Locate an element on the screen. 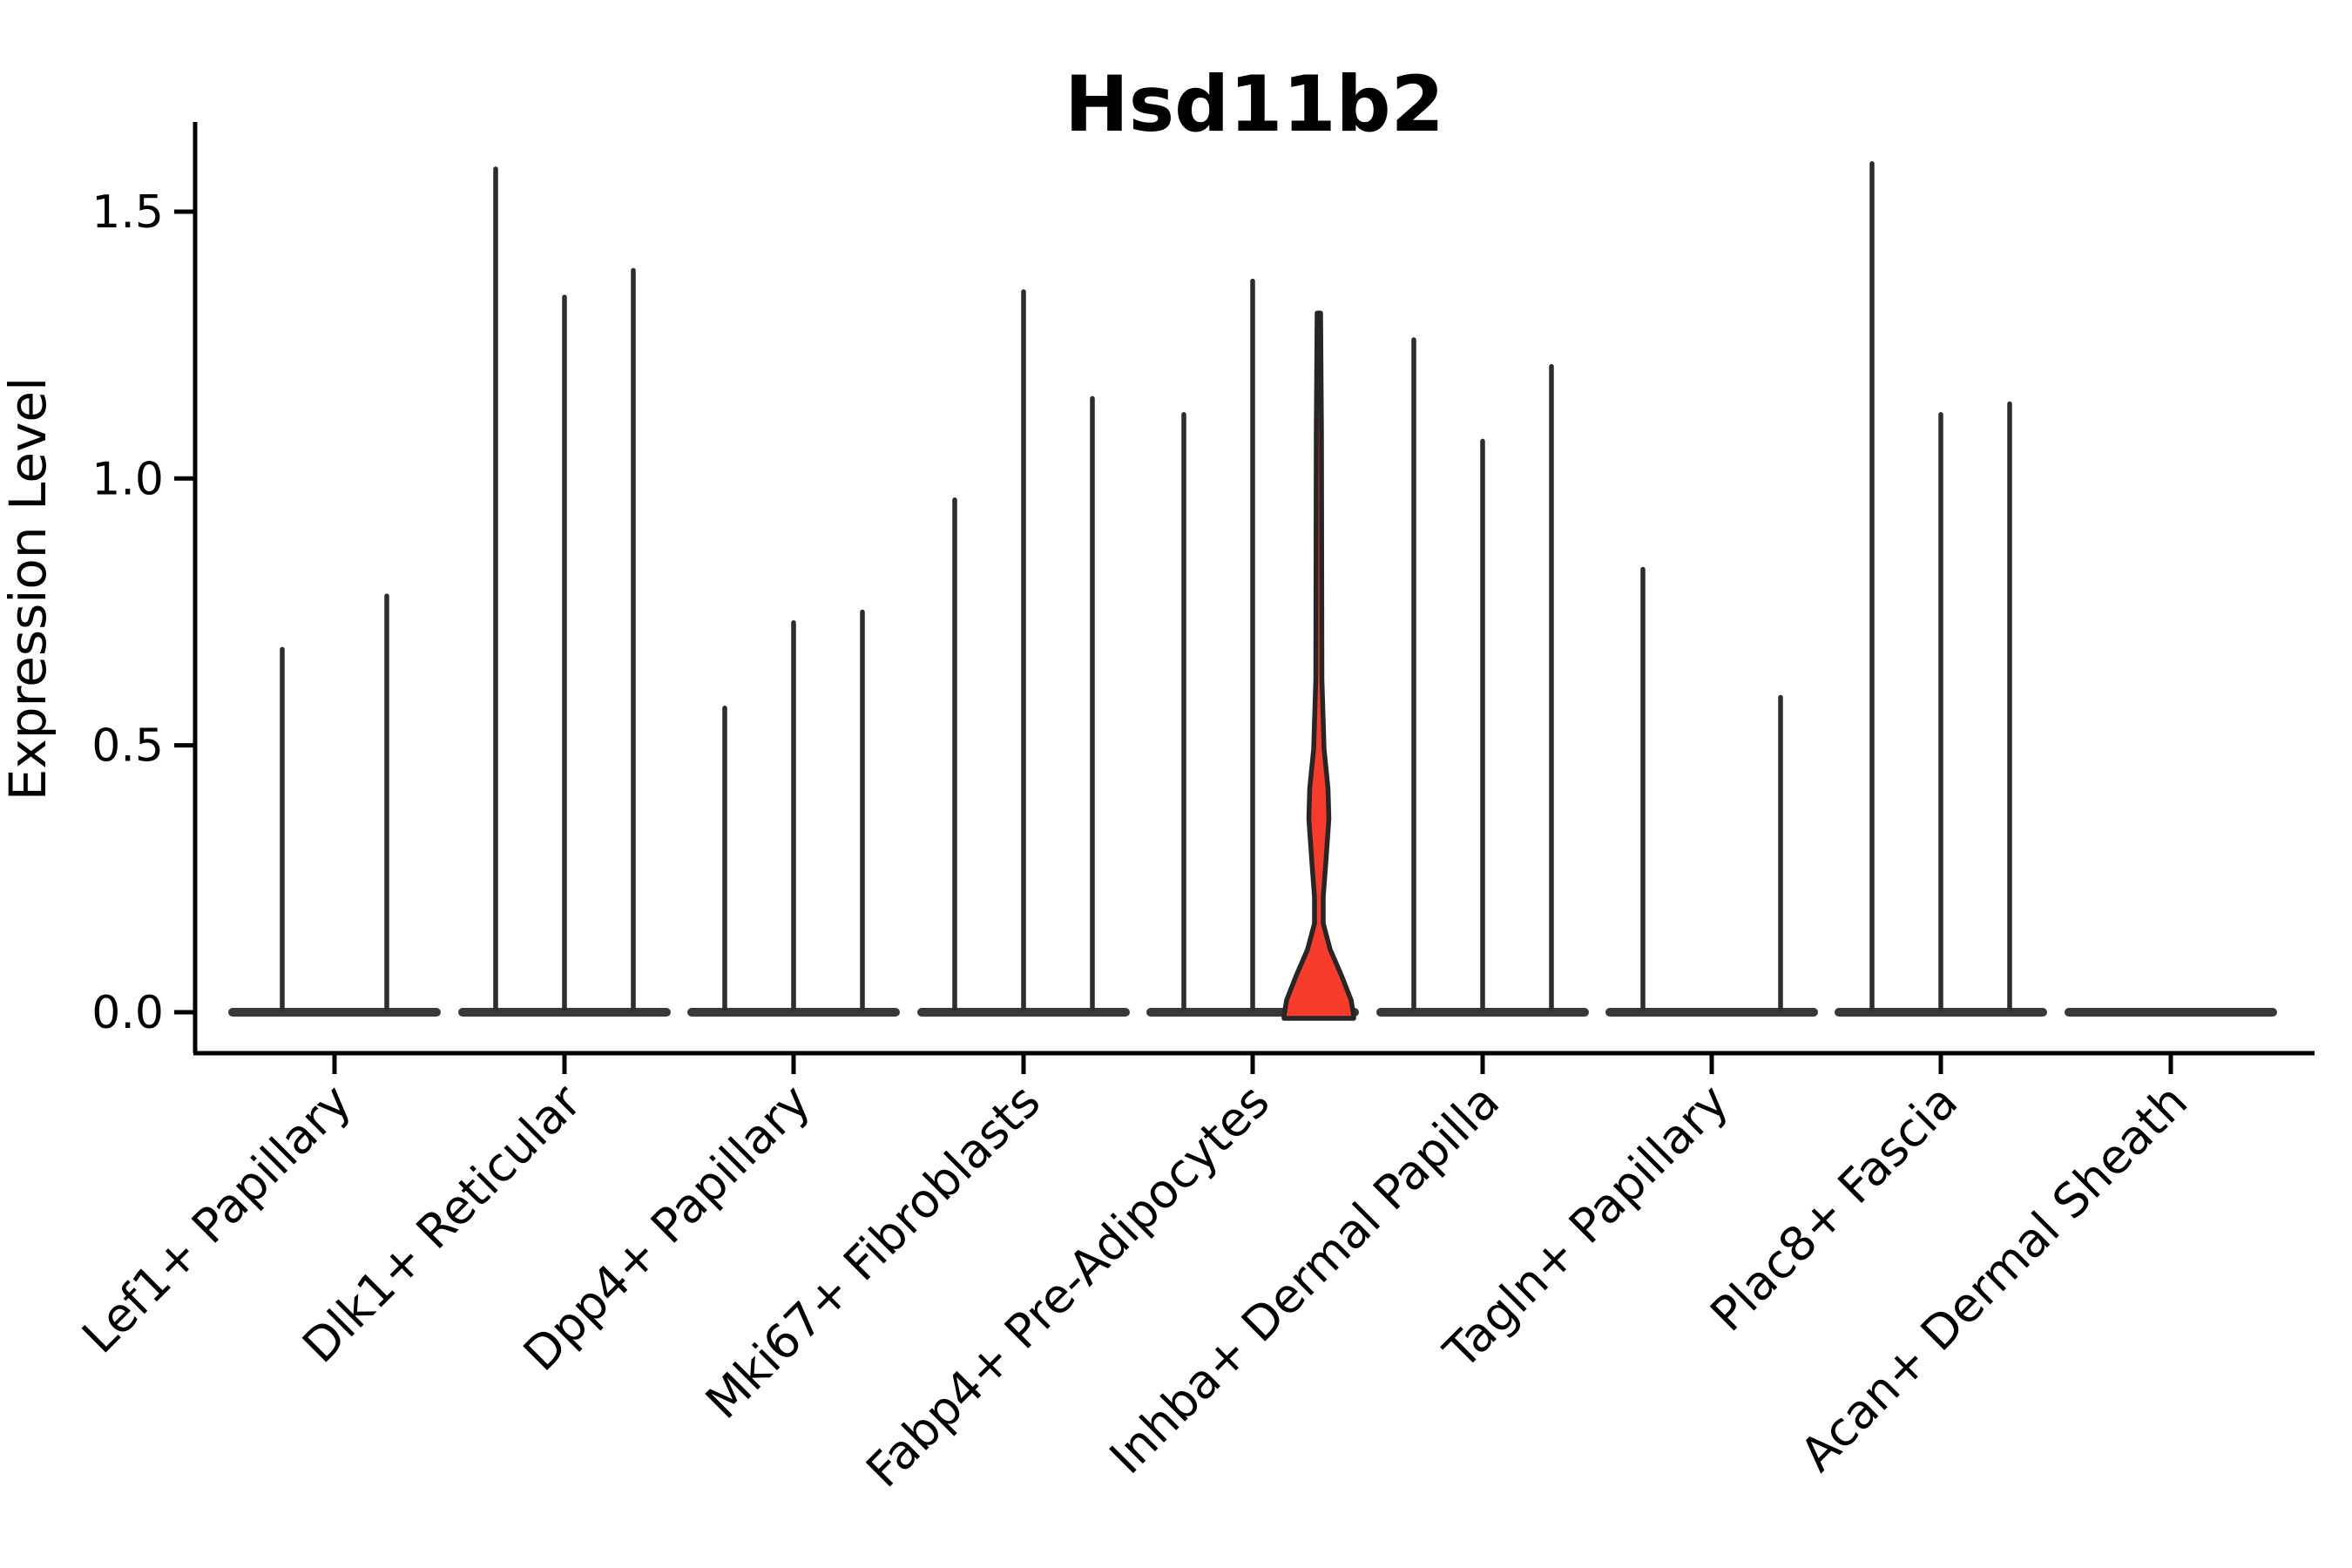  x-category-label: Acan+ Dermal Sheath is located at coordinates (1994, 1278).